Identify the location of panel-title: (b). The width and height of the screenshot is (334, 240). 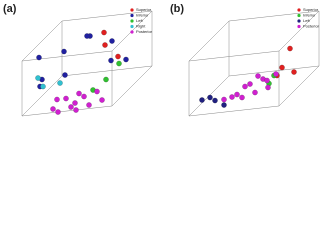
(177, 9).